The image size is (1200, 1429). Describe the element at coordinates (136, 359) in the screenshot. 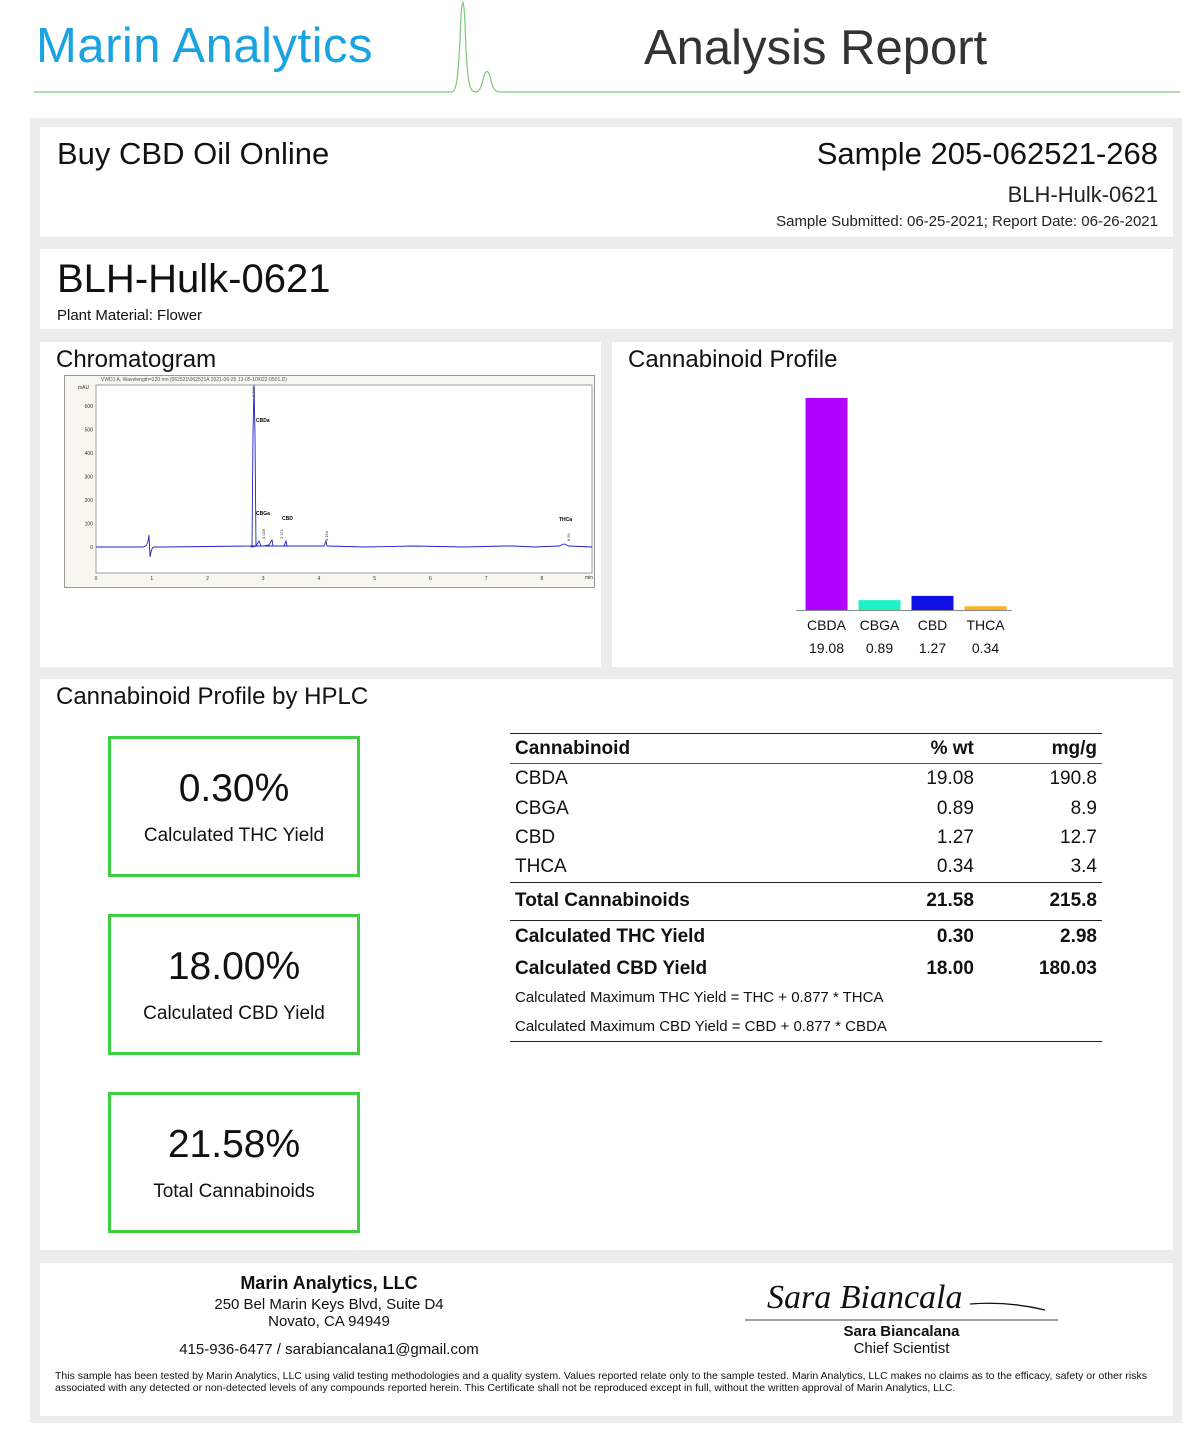

I see `chromatogram-title: Chromatogram` at that location.